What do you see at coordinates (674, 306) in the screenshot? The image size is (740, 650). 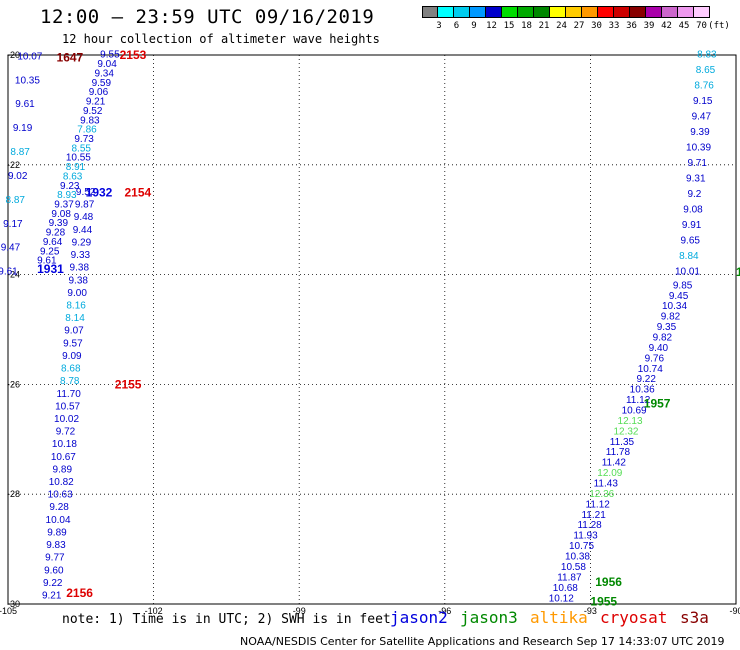 I see `swh-value: 10.34` at bounding box center [674, 306].